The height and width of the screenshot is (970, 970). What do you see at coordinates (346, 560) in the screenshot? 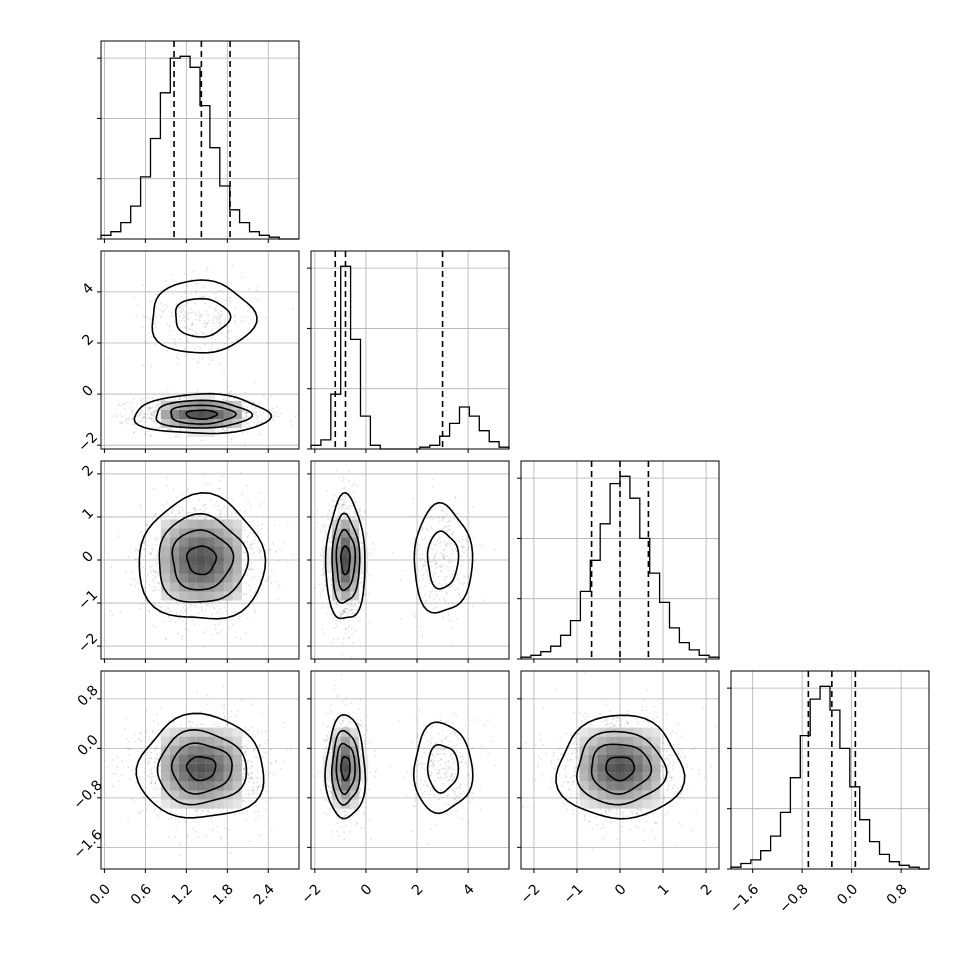
I see `contour-line` at bounding box center [346, 560].